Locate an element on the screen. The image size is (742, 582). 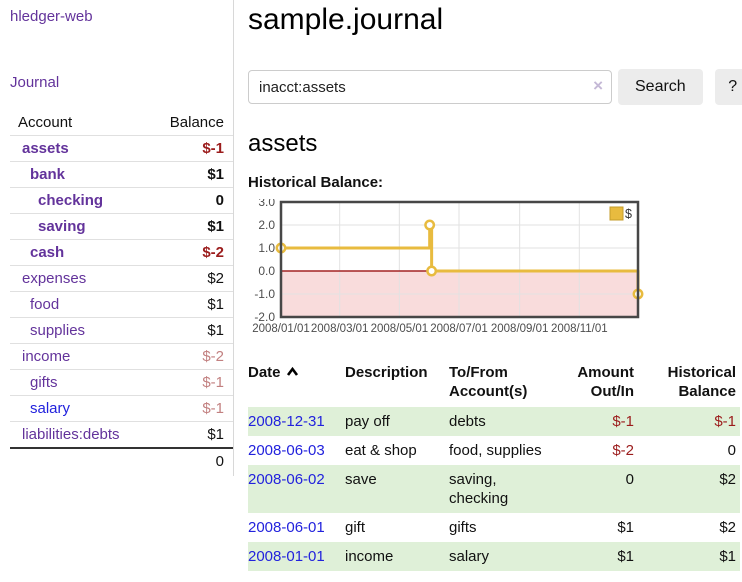
y-tick-label: 1.0 is located at coordinates (266, 248).